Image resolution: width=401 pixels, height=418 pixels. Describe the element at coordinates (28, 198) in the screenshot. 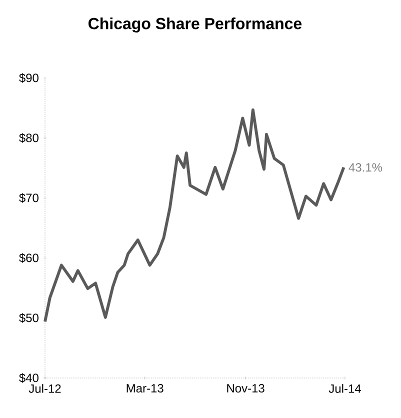

I see `y-tick-label: $70` at that location.